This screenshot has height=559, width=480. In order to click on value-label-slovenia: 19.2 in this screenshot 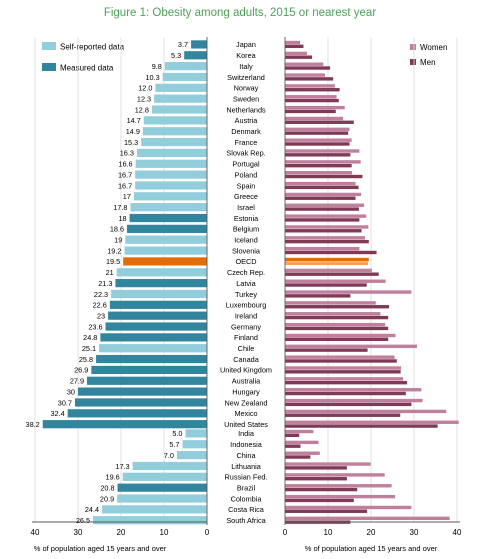, I will do `click(114, 250)`.